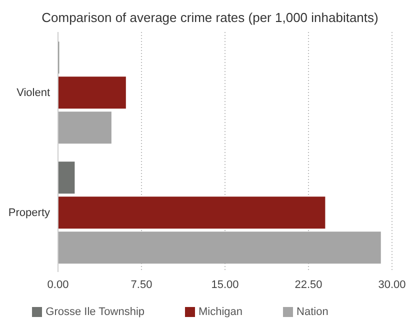 The height and width of the screenshot is (320, 420). Describe the element at coordinates (220, 312) in the screenshot. I see `legend-label: Michigan` at that location.